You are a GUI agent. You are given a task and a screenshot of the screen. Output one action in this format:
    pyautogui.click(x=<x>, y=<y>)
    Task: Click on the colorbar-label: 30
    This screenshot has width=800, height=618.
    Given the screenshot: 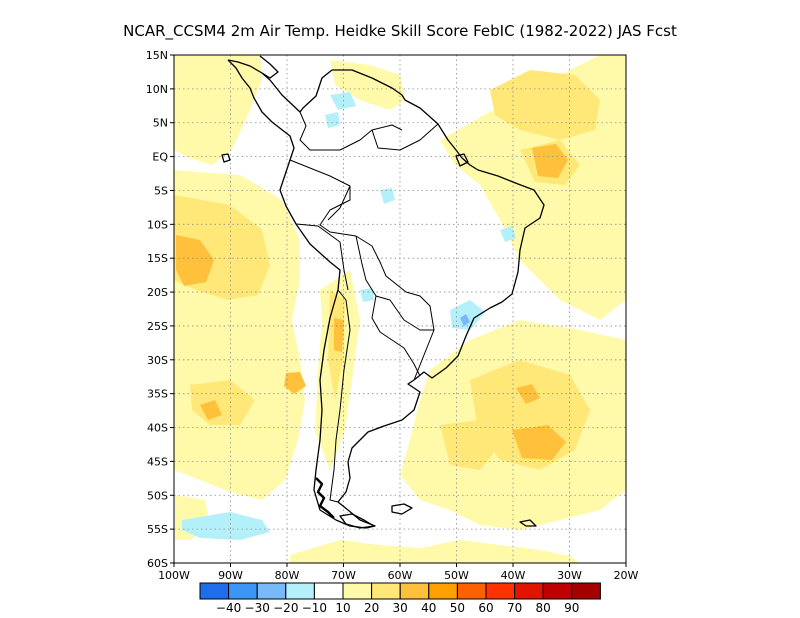 What is the action you would take?
    pyautogui.click(x=400, y=608)
    